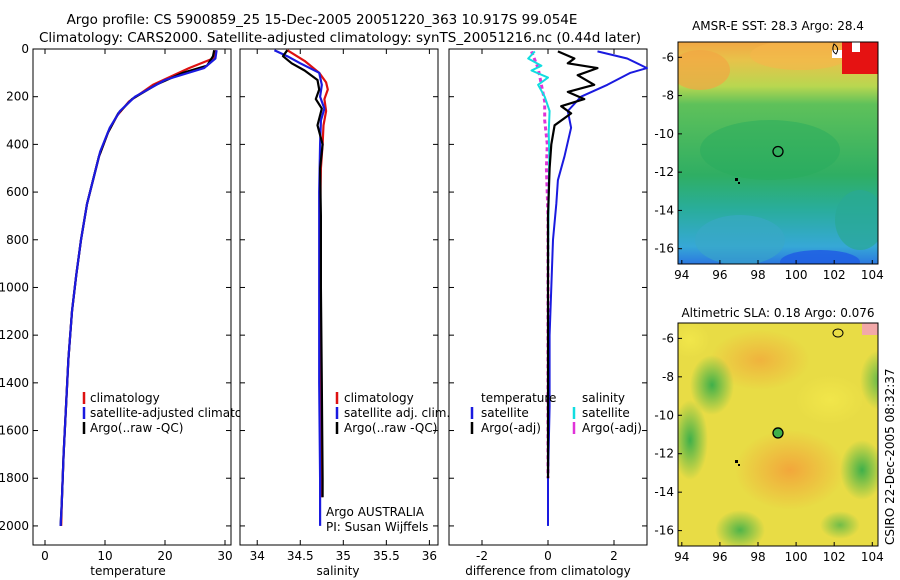 Image resolution: width=900 pixels, height=580 pixels. What do you see at coordinates (377, 527) in the screenshot?
I see `pi-annotation: PI: Susan Wijffels` at bounding box center [377, 527].